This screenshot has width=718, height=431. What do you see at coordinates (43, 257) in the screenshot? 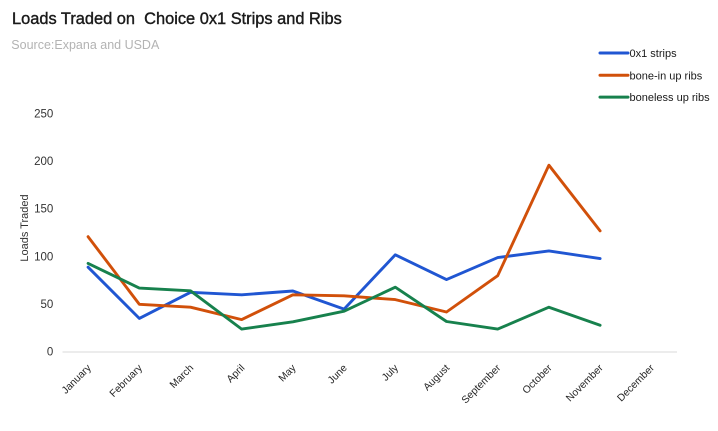
I see `svg-text: 100` at bounding box center [43, 257].